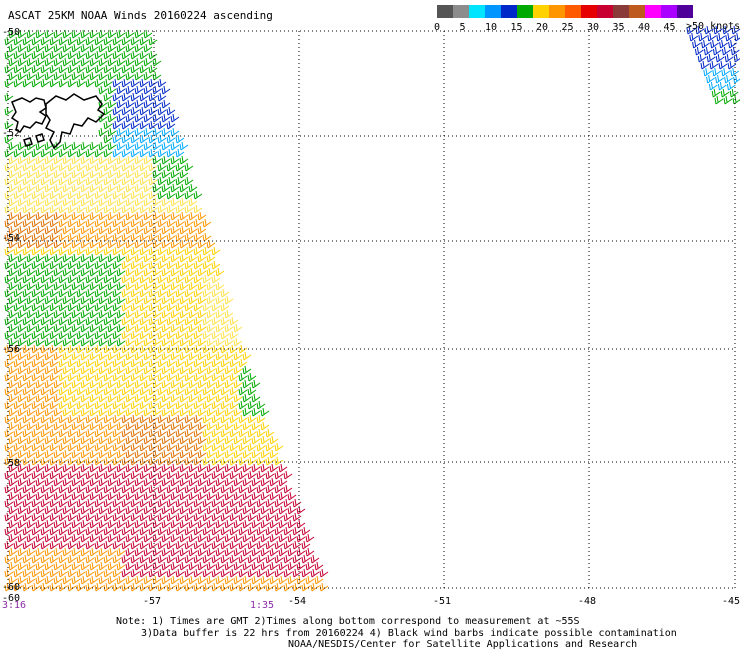 Image resolution: width=740 pixels, height=650 pixels. Describe the element at coordinates (568, 27) in the screenshot. I see `legend-tick-label: 25` at that location.